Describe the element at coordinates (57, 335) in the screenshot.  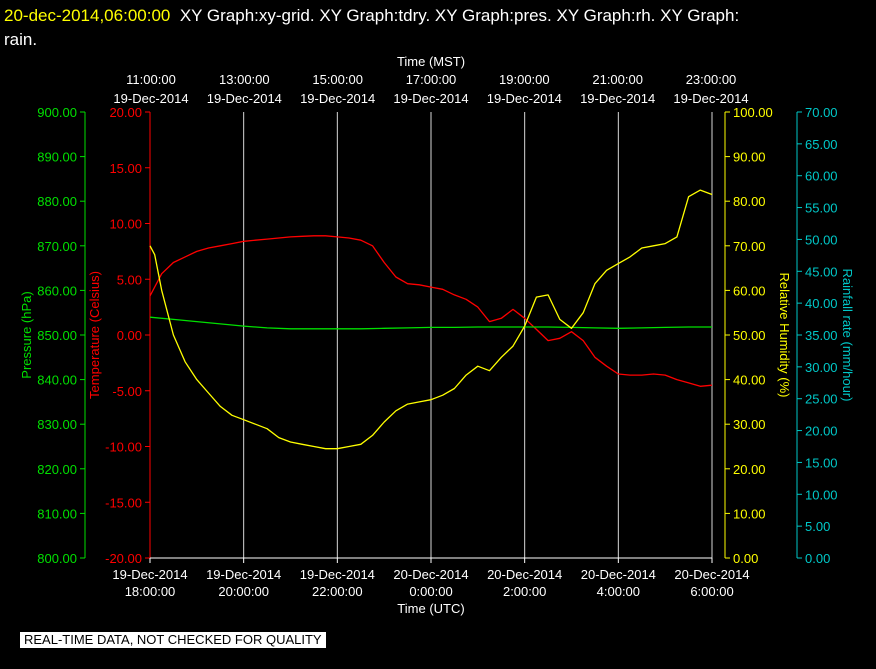
I see `pressure-tick-label: 850.00` at that location.